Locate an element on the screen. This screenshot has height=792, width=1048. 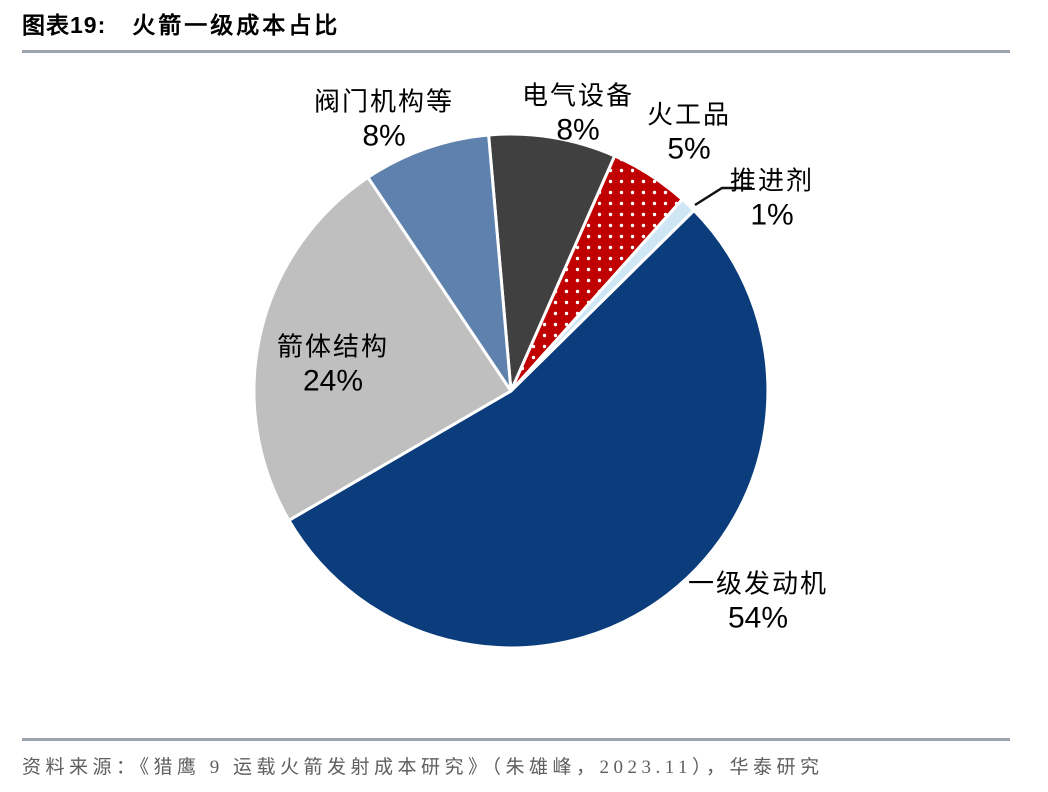
slice-label-electrical-equipment: 电气设备 8% is located at coordinates (578, 114).